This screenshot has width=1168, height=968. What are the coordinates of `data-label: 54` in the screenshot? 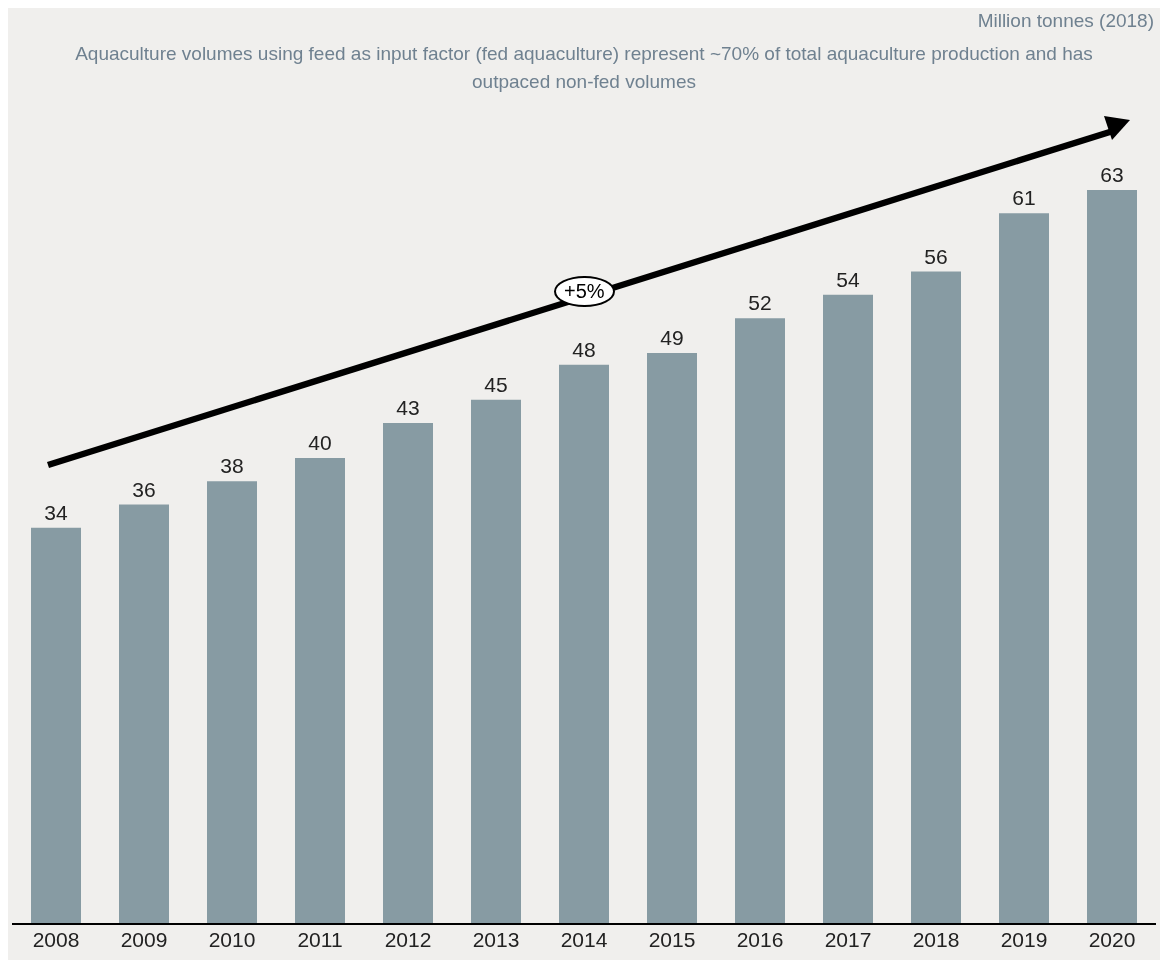 It's located at (848, 279).